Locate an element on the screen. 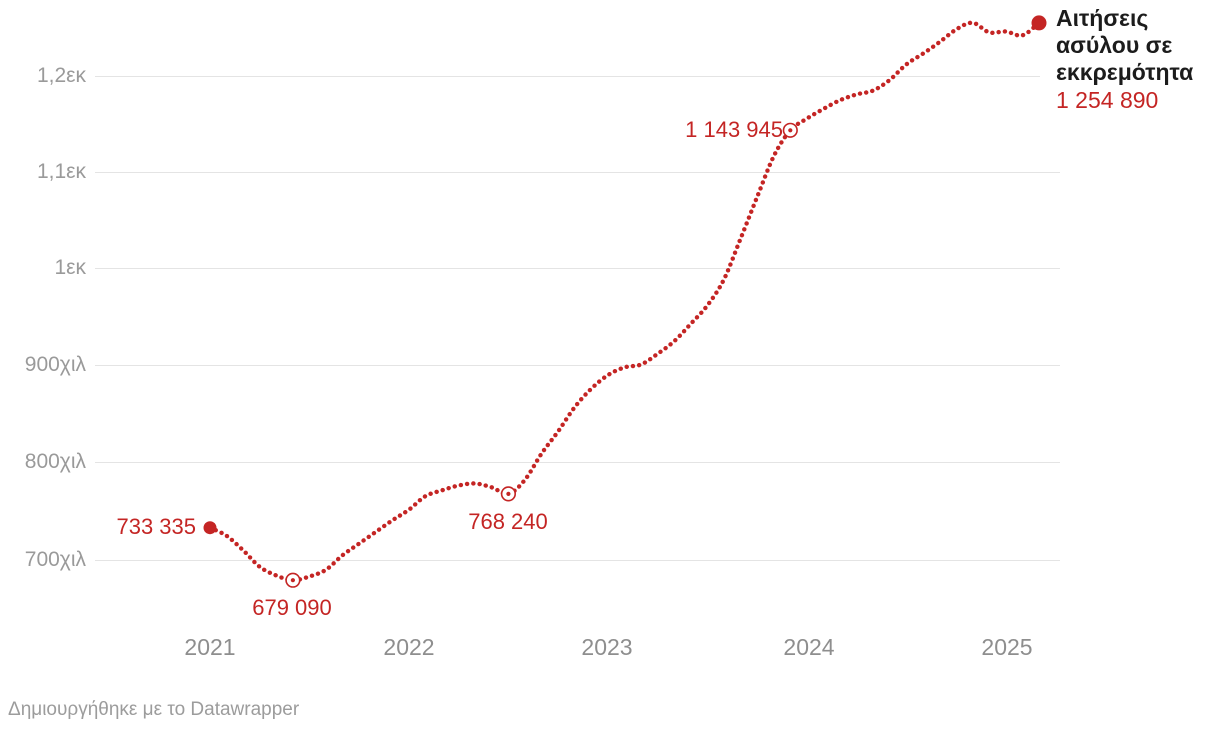 The height and width of the screenshot is (738, 1220). y-axis-label: 800χιλ is located at coordinates (55, 461).